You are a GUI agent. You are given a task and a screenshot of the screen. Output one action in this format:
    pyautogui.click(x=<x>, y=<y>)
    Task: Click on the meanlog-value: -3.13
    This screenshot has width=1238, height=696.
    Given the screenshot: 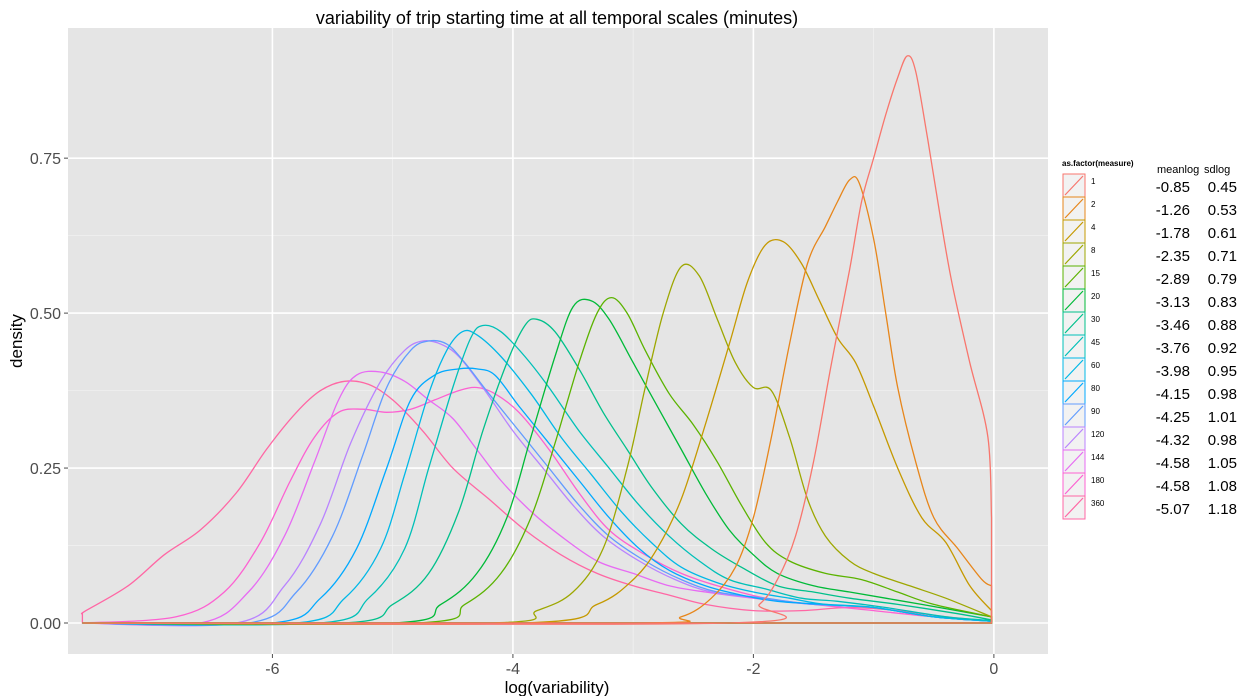 What is the action you would take?
    pyautogui.click(x=1173, y=302)
    